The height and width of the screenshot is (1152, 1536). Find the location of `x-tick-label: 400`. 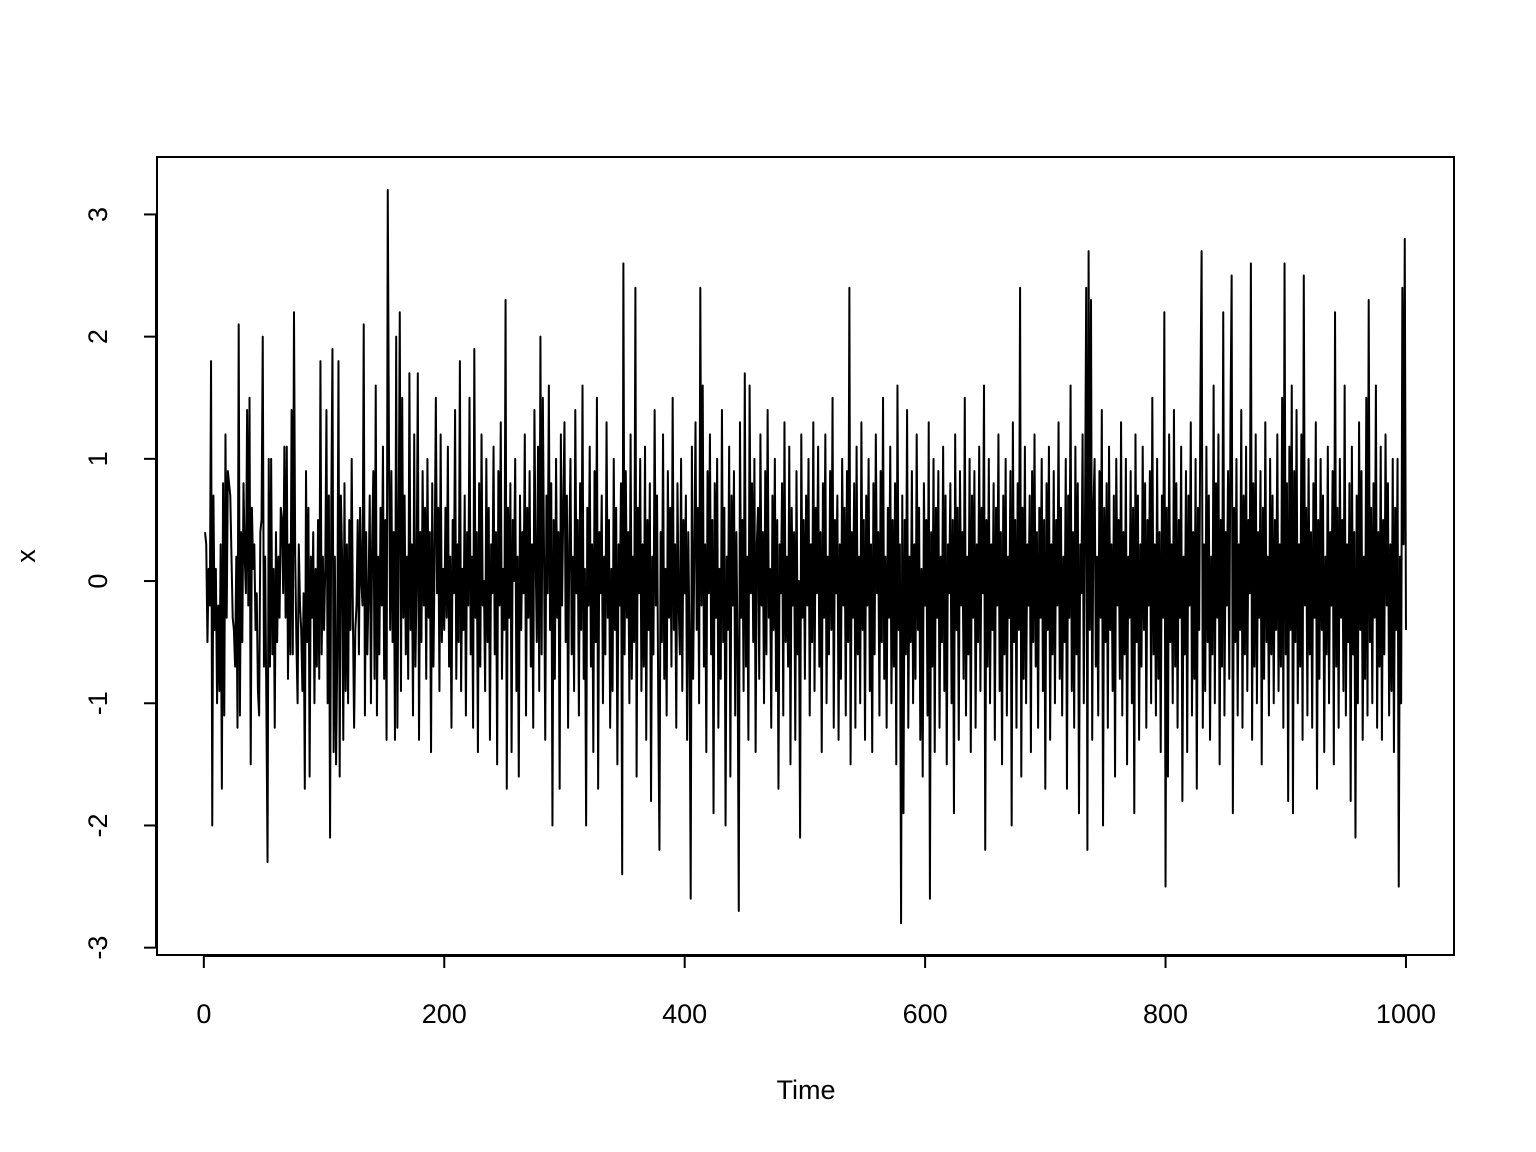

x-tick-label: 400 is located at coordinates (684, 1014).